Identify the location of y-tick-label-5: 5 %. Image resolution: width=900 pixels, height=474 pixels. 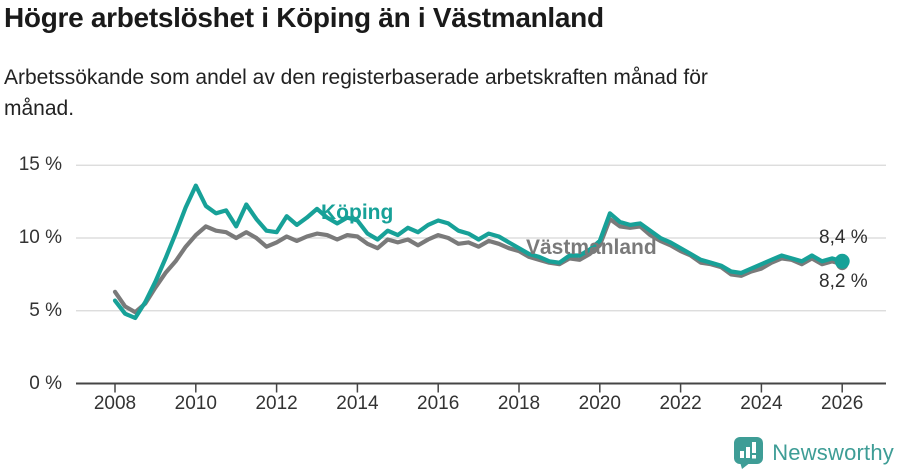
(45, 310).